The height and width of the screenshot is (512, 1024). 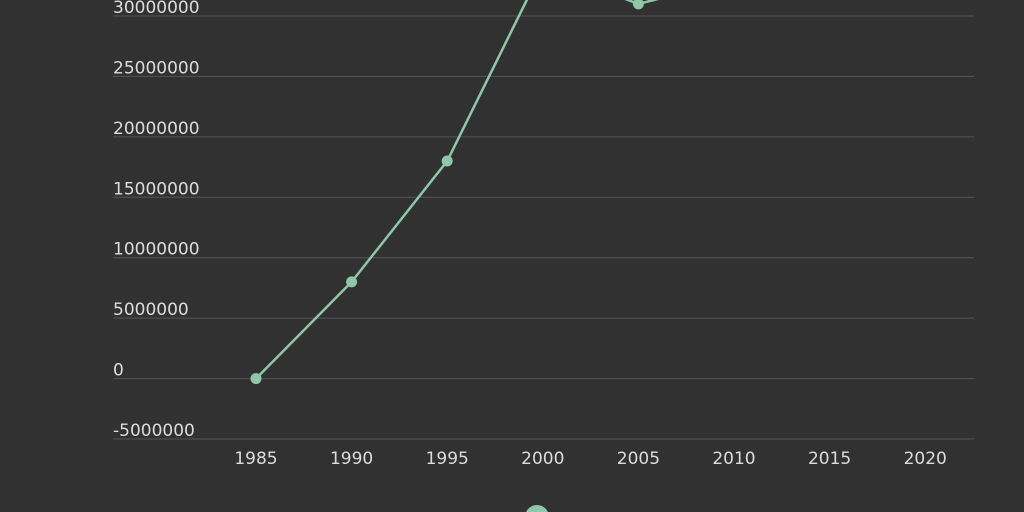 I want to click on y-tick-label: -5000000, so click(x=154, y=431).